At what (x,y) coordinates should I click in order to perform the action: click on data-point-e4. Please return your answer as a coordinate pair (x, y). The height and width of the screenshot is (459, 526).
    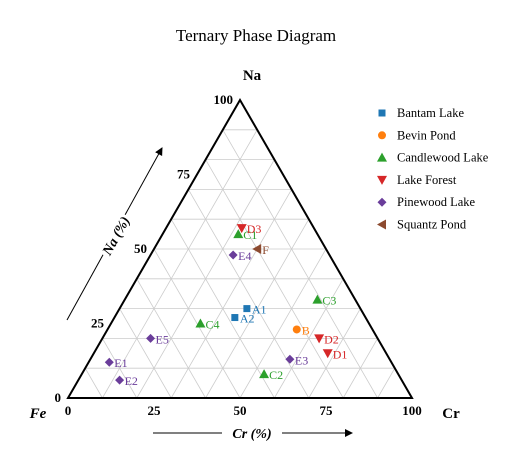
    Looking at the image, I should click on (233, 255).